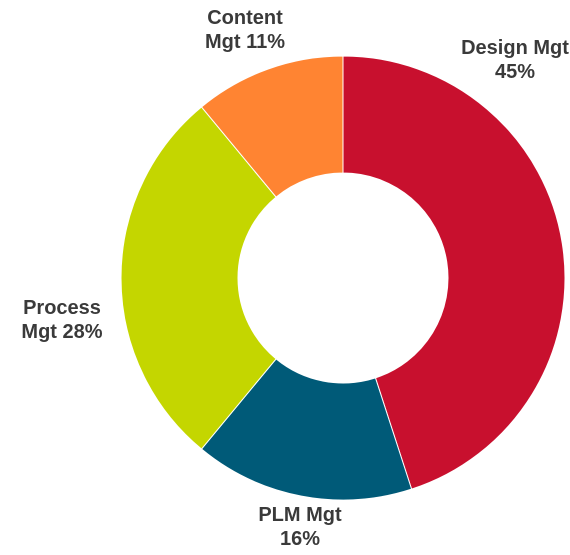 This screenshot has height=555, width=570. I want to click on value-label: 11%, so click(266, 42).